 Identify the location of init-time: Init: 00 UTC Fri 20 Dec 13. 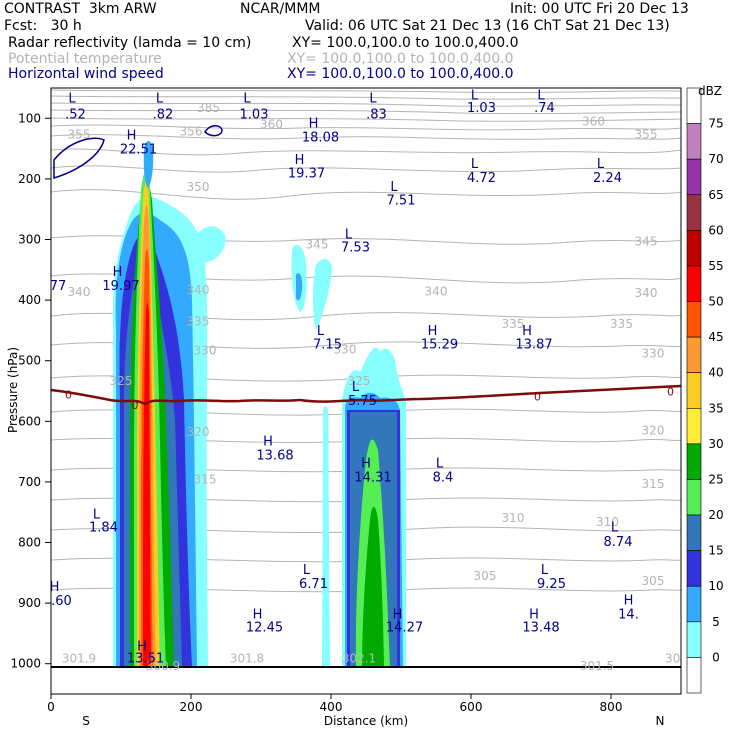
(599, 9).